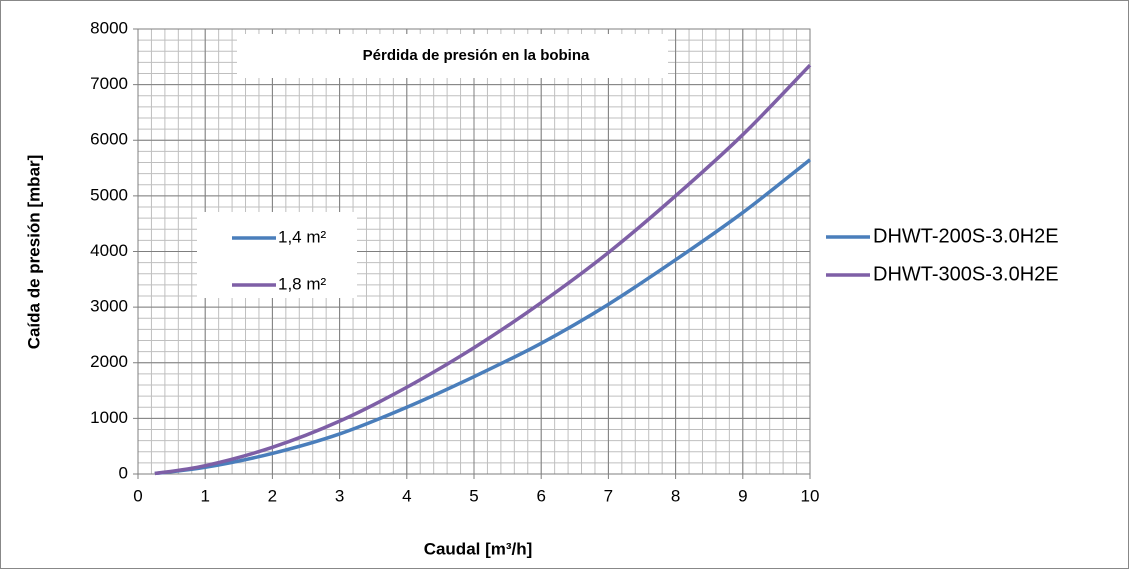 The image size is (1129, 569). What do you see at coordinates (123, 472) in the screenshot?
I see `y-tick-label: 0` at bounding box center [123, 472].